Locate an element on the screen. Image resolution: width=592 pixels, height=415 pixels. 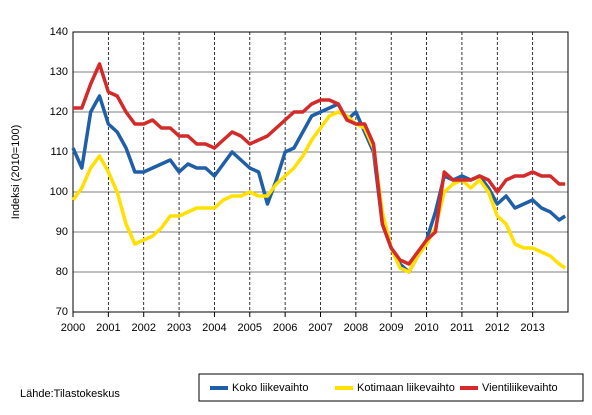
y-tick-label: 100 is located at coordinates (59, 192).